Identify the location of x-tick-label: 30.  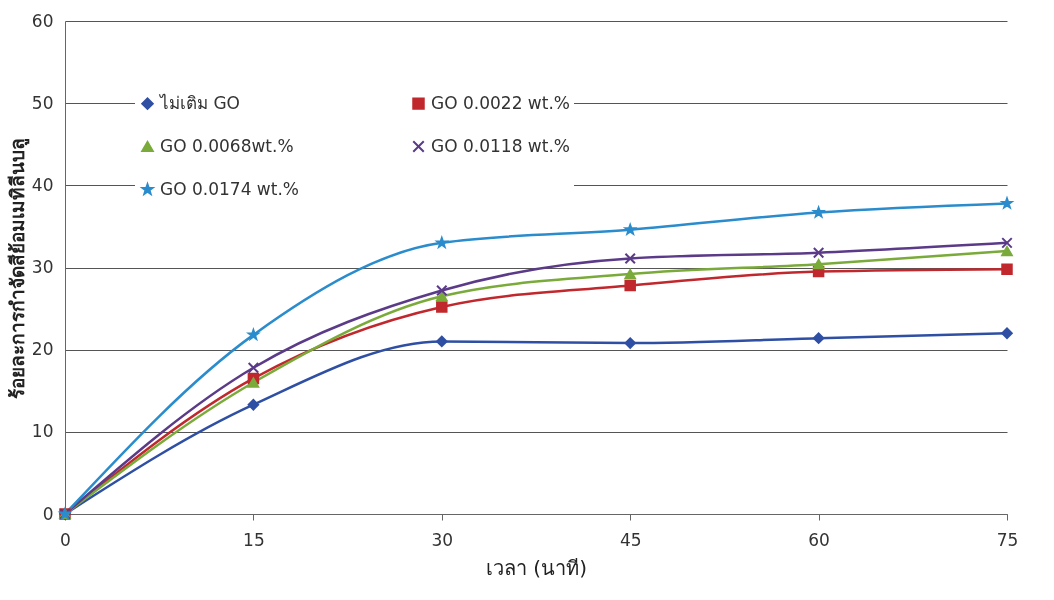
(442, 539).